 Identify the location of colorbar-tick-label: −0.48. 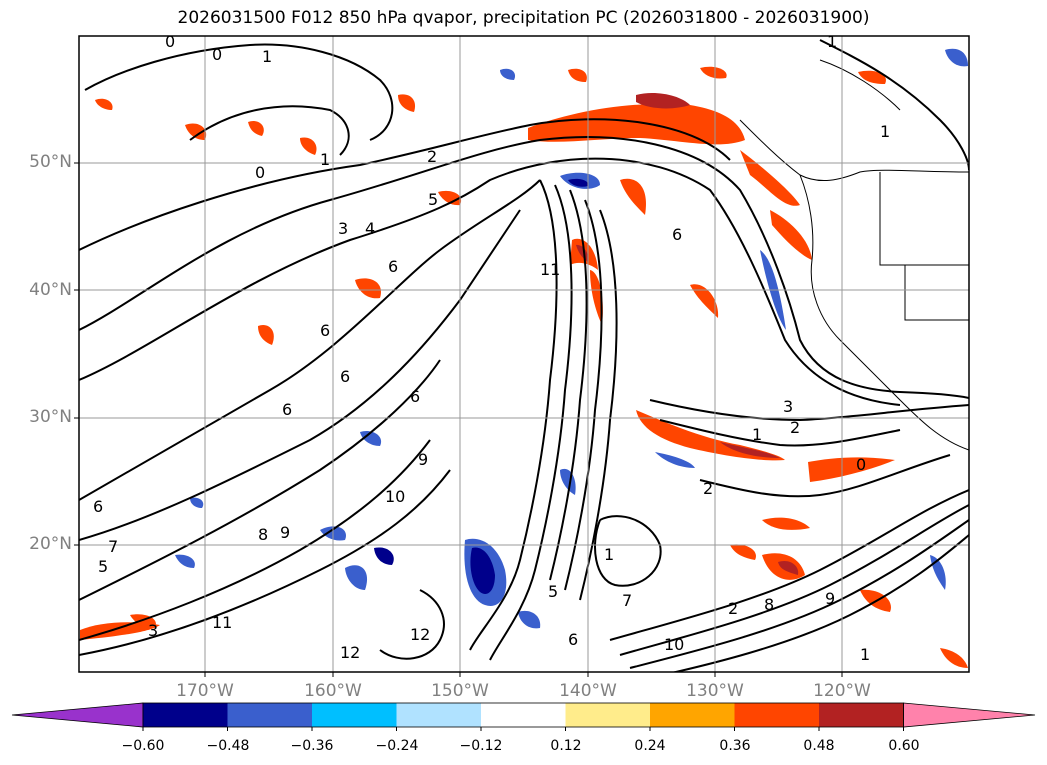
(228, 746).